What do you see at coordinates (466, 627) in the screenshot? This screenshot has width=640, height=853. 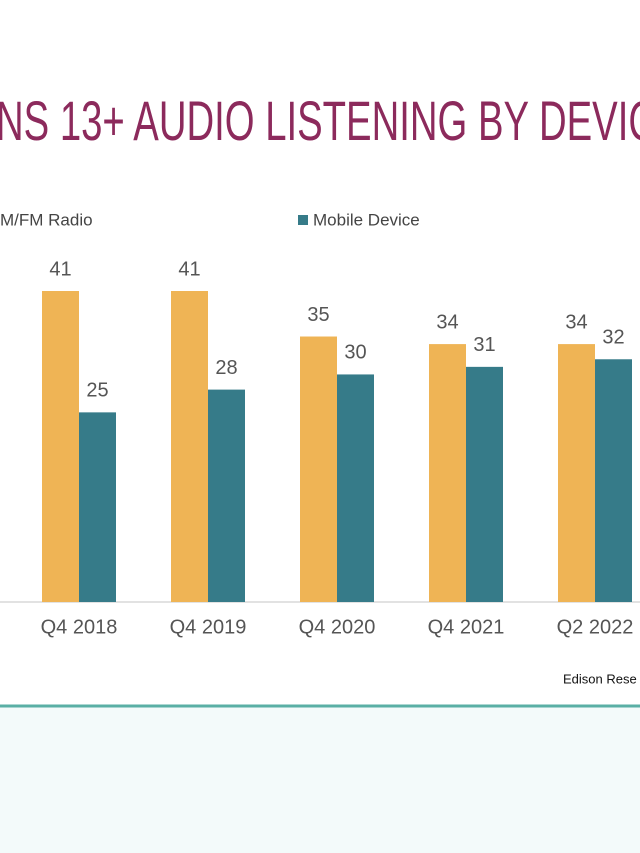 I see `x-tick-label: Q4 2021` at bounding box center [466, 627].